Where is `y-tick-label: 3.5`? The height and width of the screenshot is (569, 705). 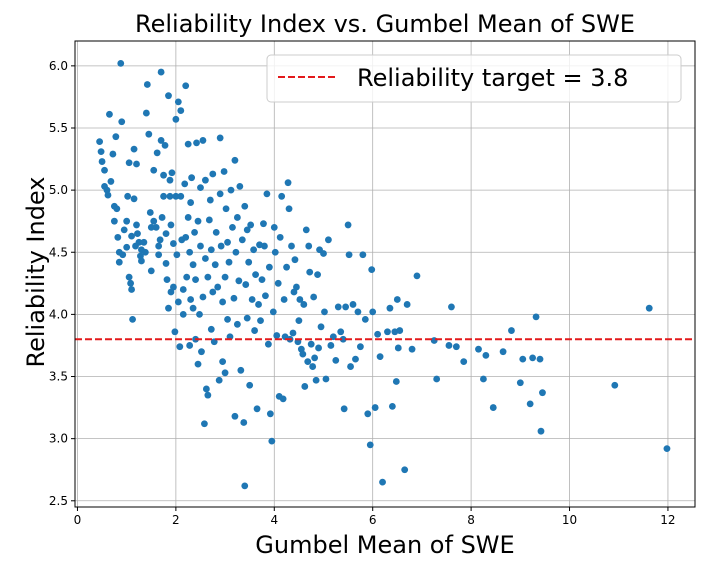
y-tick-label: 3.5 is located at coordinates (58, 377).